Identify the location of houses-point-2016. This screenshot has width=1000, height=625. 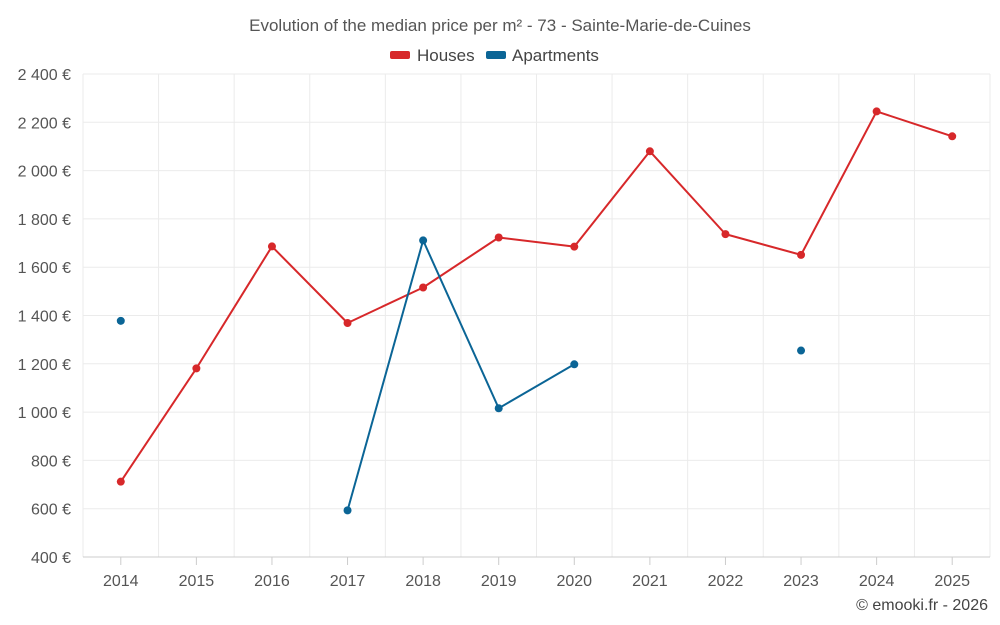
(271, 246).